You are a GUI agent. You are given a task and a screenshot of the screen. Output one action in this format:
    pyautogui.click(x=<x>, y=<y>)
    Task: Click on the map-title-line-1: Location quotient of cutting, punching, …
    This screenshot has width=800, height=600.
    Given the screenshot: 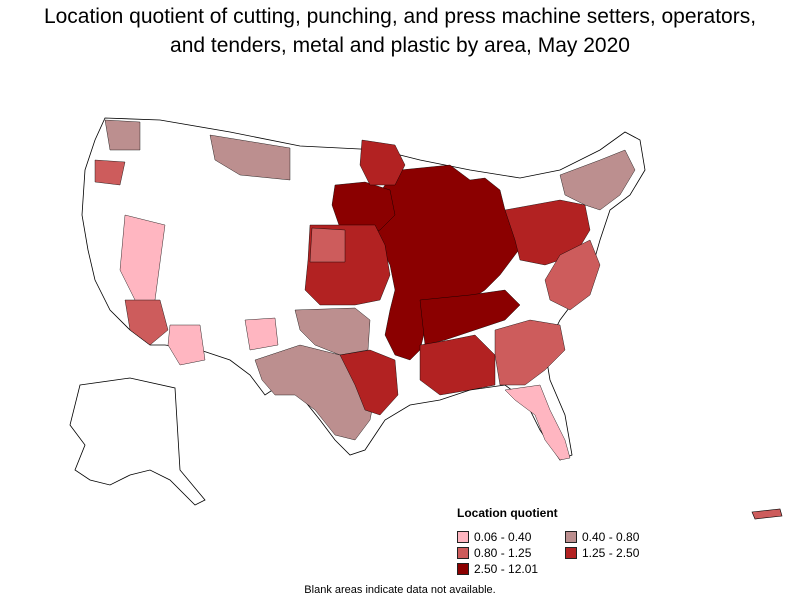 What is the action you would take?
    pyautogui.click(x=400, y=16)
    